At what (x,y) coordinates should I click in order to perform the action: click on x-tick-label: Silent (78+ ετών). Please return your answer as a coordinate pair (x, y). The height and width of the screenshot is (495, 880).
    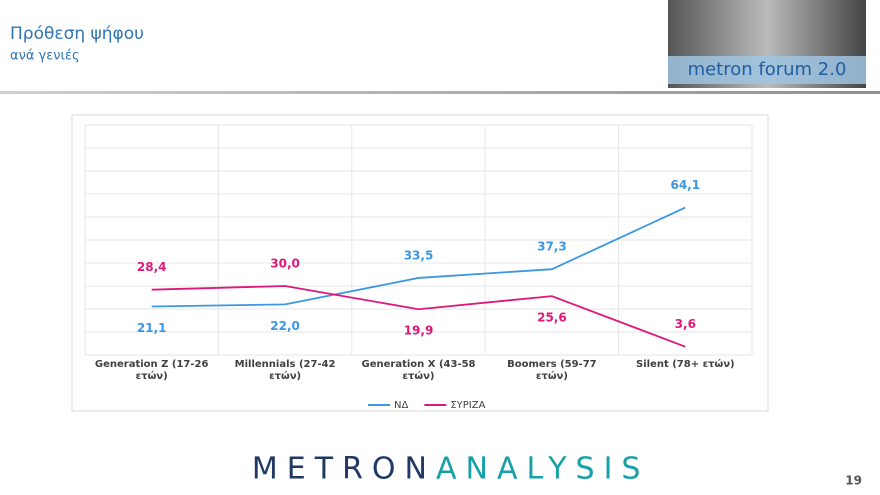
    Looking at the image, I should click on (685, 364).